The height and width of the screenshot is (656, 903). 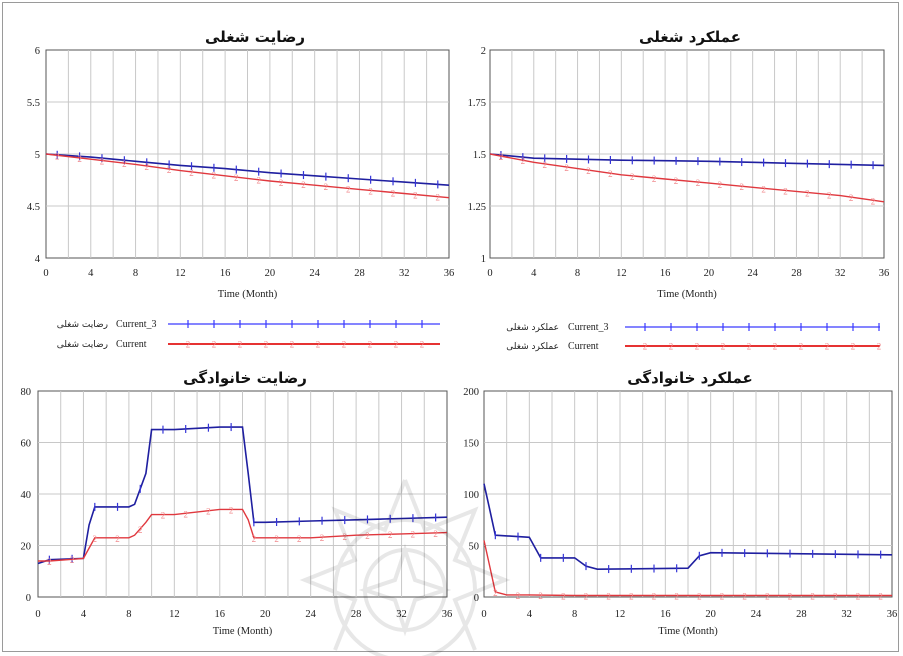 I want to click on x-tick-label: 16, so click(x=665, y=614).